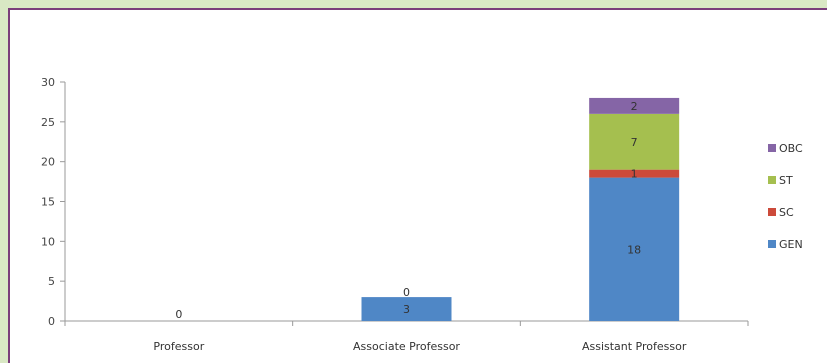  What do you see at coordinates (406, 292) in the screenshot?
I see `data-label-sc: 0` at bounding box center [406, 292].